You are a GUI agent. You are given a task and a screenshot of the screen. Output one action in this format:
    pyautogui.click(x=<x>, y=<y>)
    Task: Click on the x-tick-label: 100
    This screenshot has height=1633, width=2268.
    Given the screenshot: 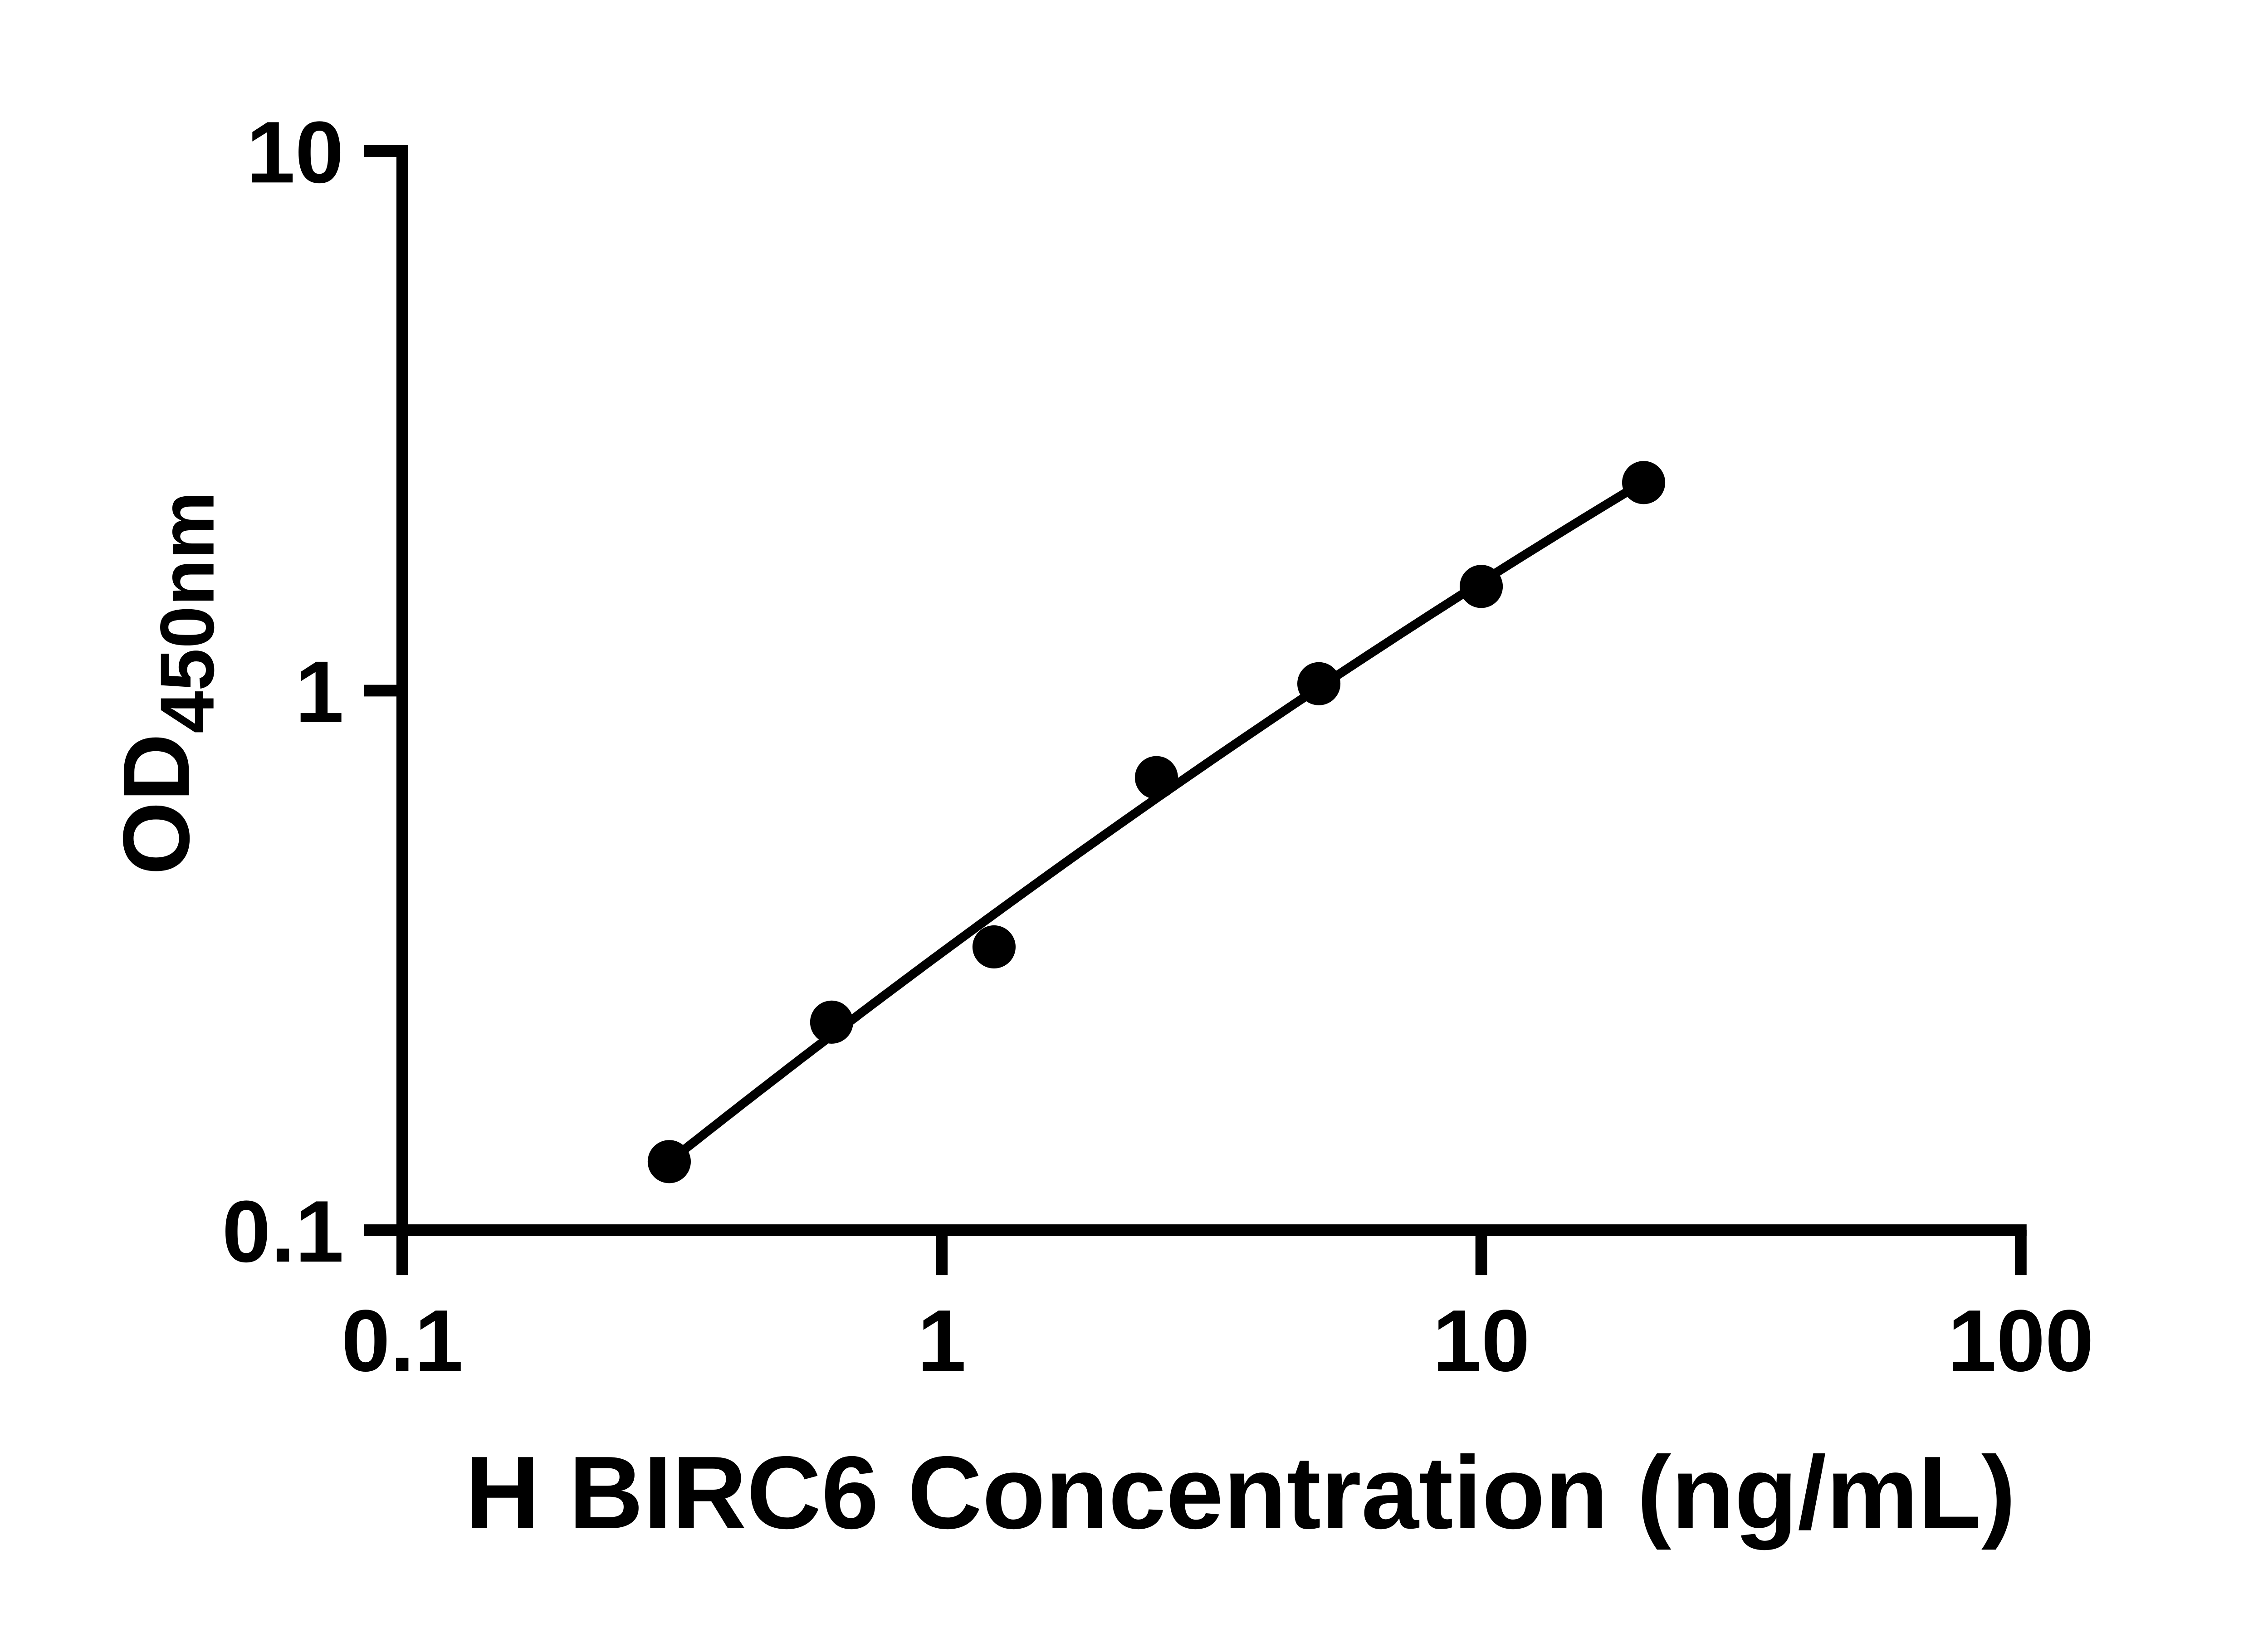 What is the action you would take?
    pyautogui.click(x=2021, y=1340)
    